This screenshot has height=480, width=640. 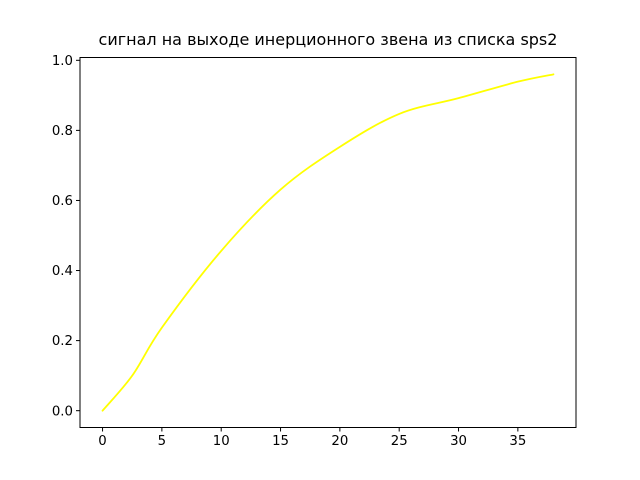 I want to click on x-tick-label: 25, so click(x=399, y=441).